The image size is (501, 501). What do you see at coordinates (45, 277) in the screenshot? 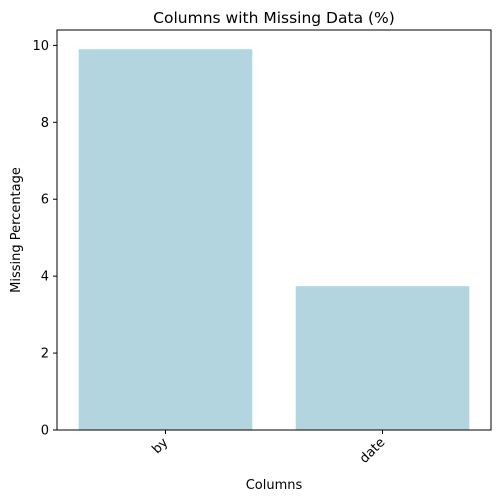
I see `y-tick-label: 4` at bounding box center [45, 277].